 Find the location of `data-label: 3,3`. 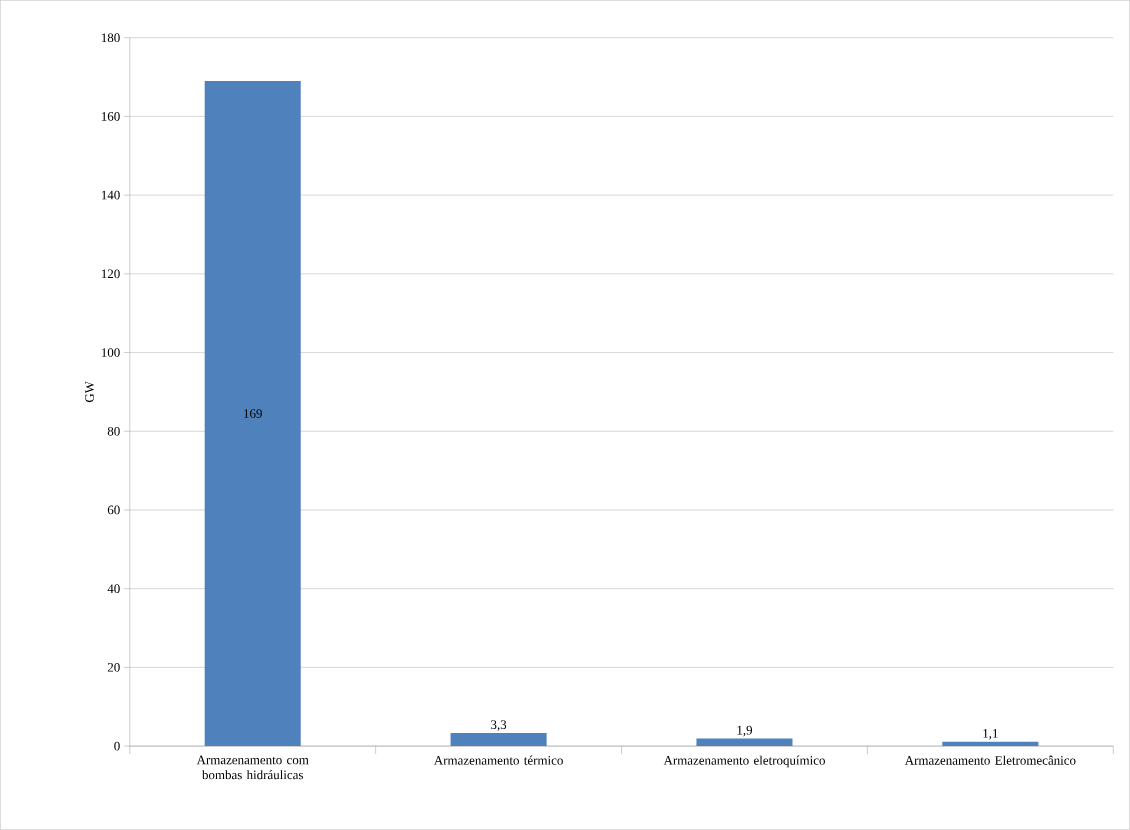

data-label: 3,3 is located at coordinates (499, 725).